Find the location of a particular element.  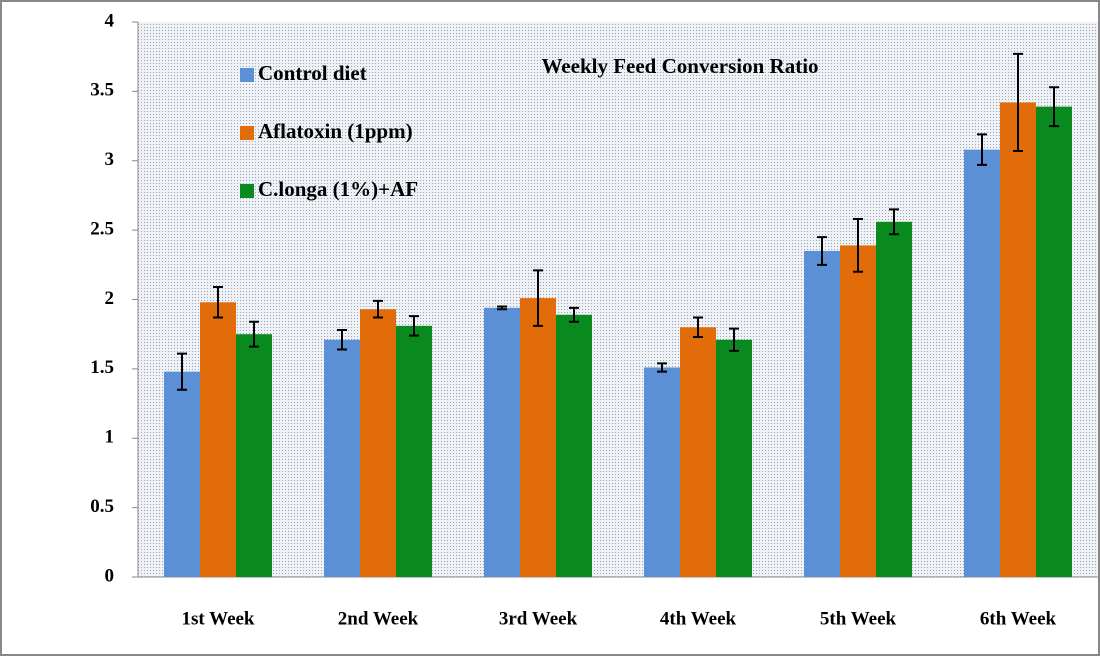

x-tick-label: 4th Week is located at coordinates (698, 618).